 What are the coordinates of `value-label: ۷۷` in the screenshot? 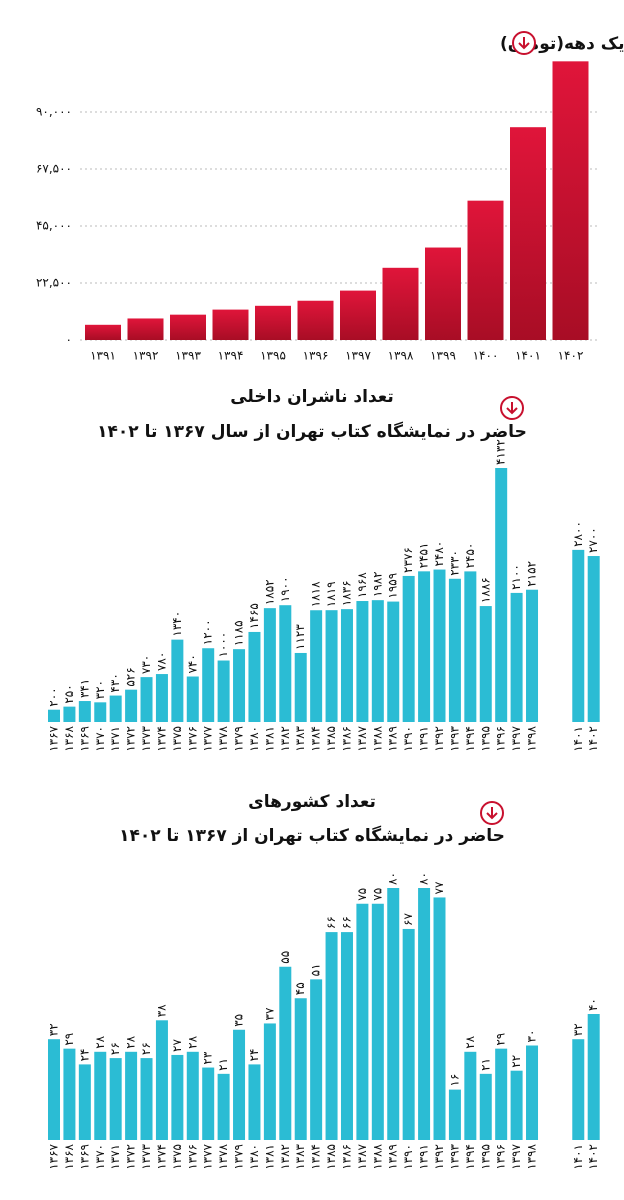 It's located at (439, 887).